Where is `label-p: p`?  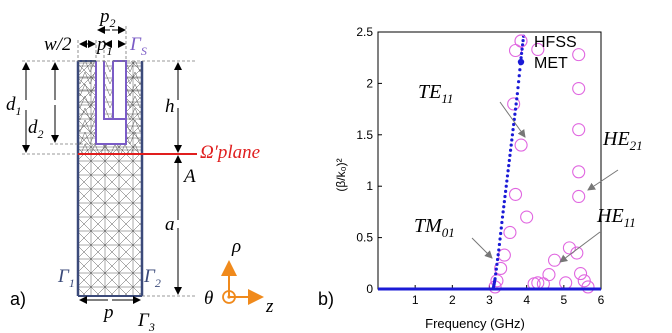 label-p: p is located at coordinates (108, 312).